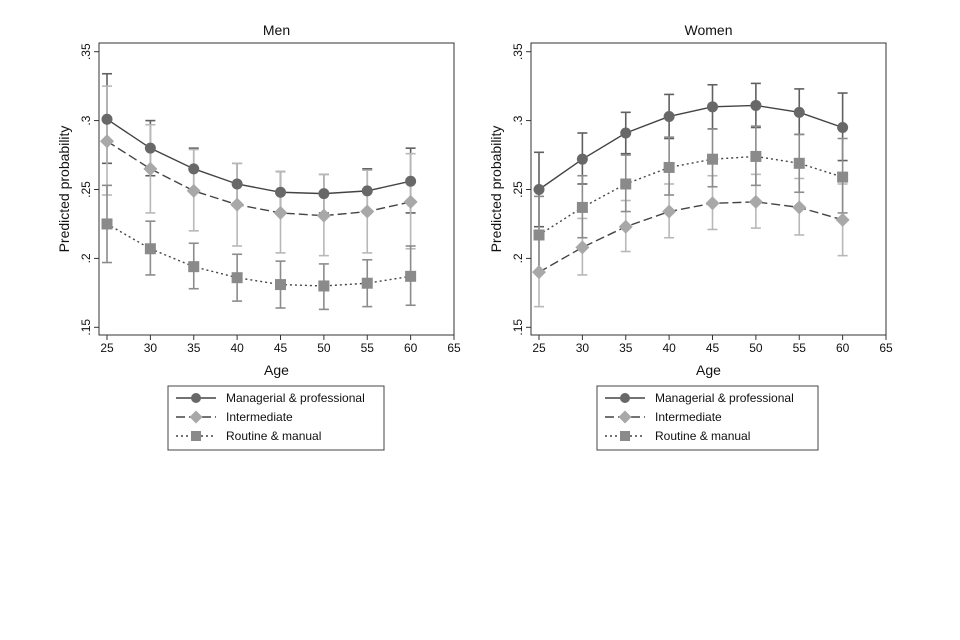 Image resolution: width=960 pixels, height=640 pixels. What do you see at coordinates (709, 30) in the screenshot?
I see `panel-title: Women` at bounding box center [709, 30].